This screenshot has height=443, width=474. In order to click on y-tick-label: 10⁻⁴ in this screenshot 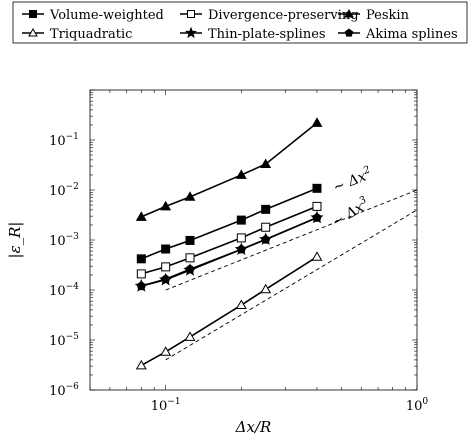, I will do `click(64, 290)`.